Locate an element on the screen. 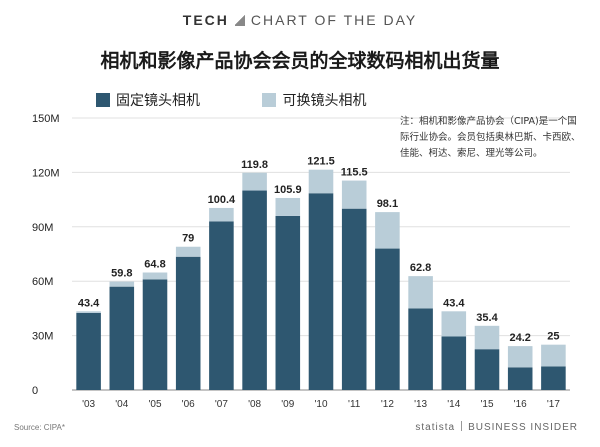 This screenshot has height=447, width=600. x-tick-label: '14 is located at coordinates (453, 404).